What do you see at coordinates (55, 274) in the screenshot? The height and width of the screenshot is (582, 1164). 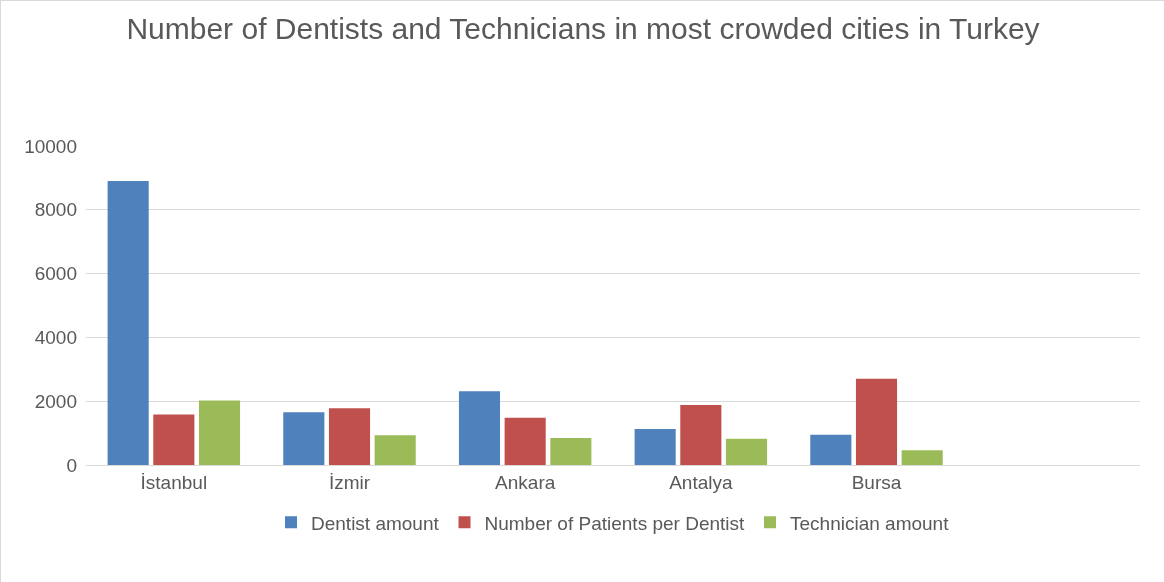 I see `y-tick-label: 6000` at bounding box center [55, 274].